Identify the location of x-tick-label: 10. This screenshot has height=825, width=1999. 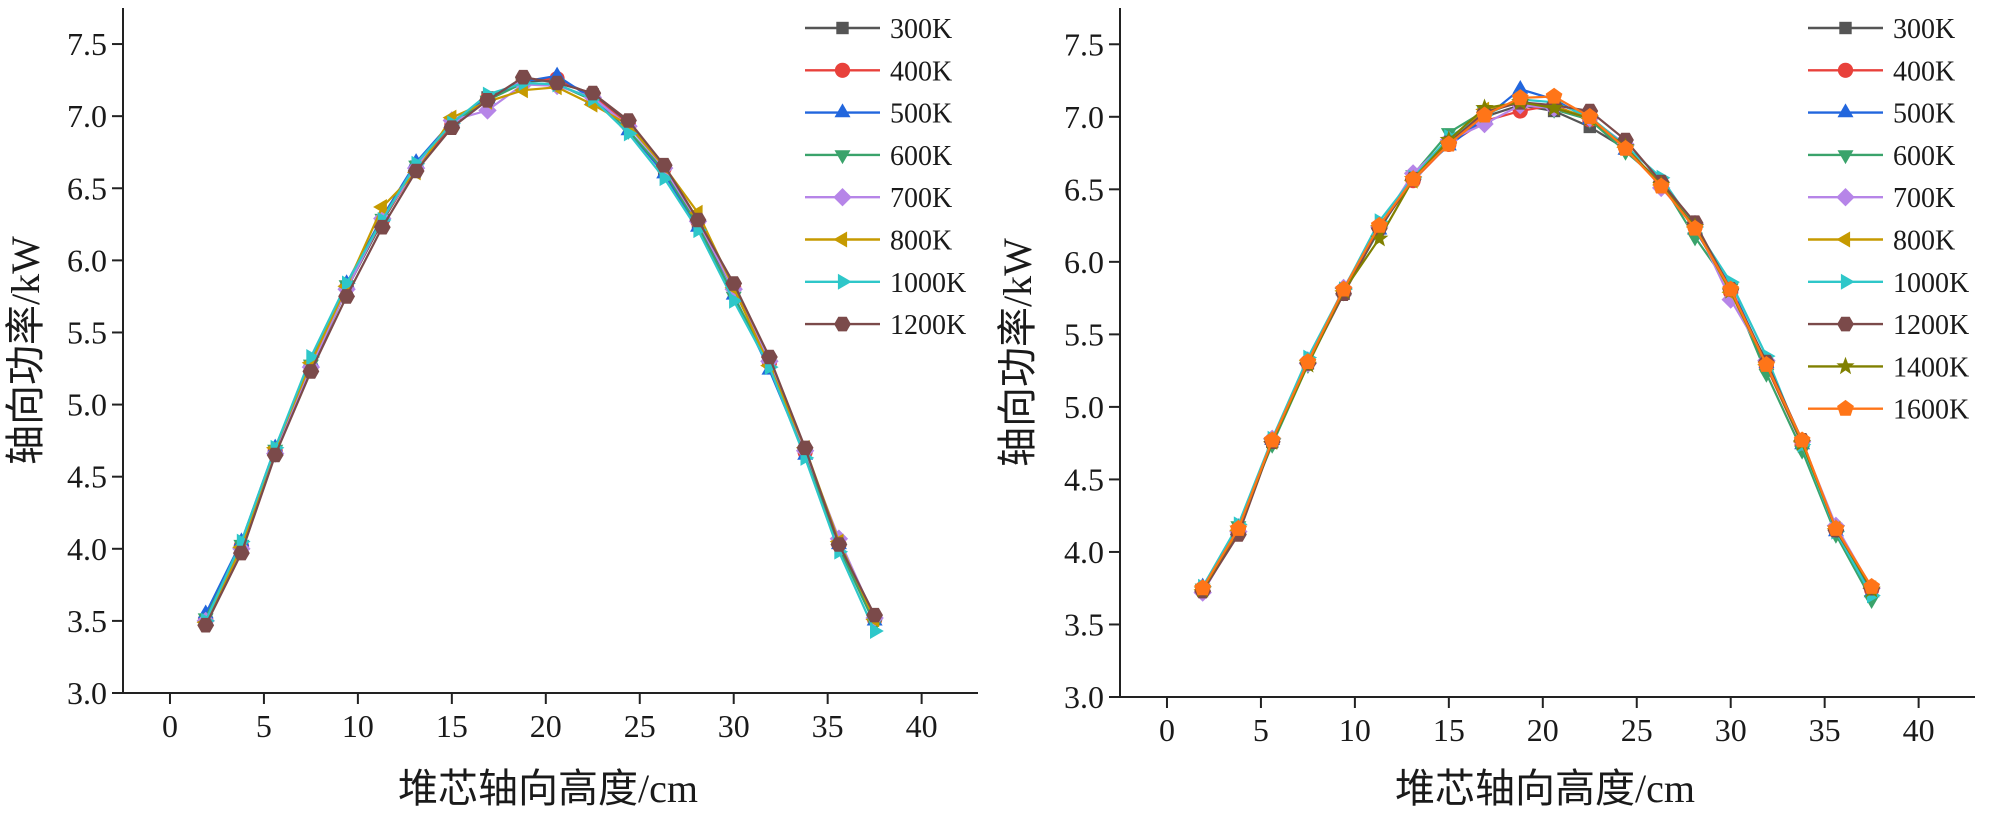
(358, 726).